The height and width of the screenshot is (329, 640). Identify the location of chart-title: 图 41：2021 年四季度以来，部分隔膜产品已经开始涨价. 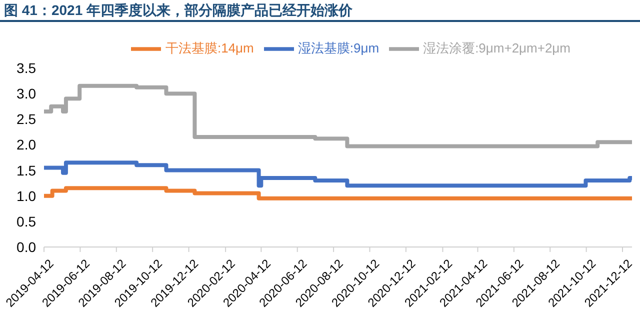
(320, 11).